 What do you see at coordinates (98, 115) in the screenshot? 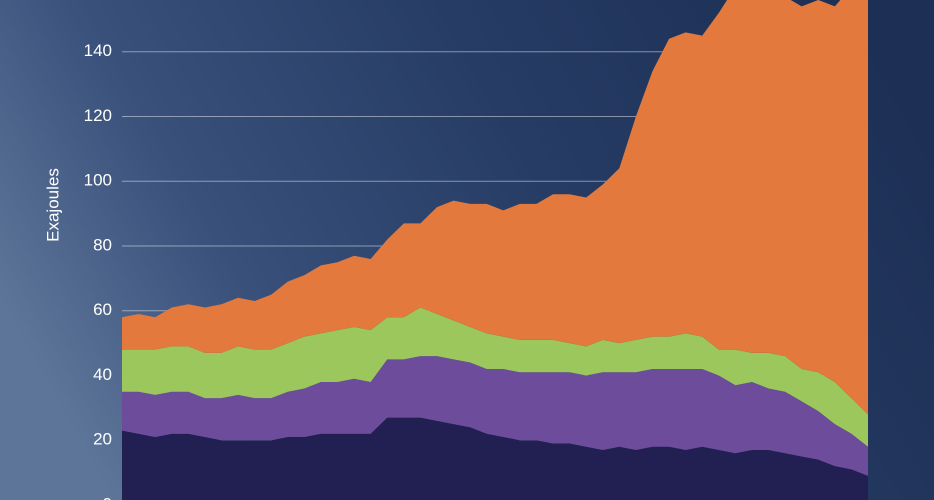
I see `y-tick-label: 120` at bounding box center [98, 115].